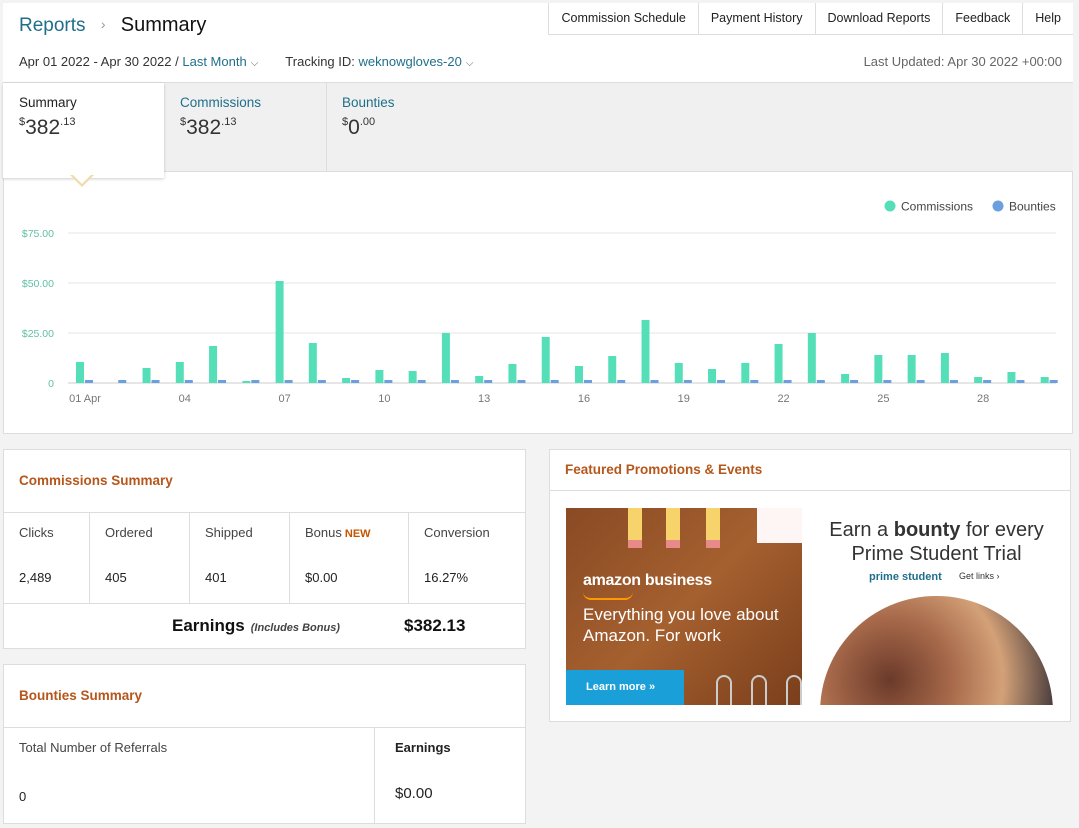 The image size is (1079, 828). What do you see at coordinates (52, 25) in the screenshot?
I see `breadcrumb-reports-link: Reports` at bounding box center [52, 25].